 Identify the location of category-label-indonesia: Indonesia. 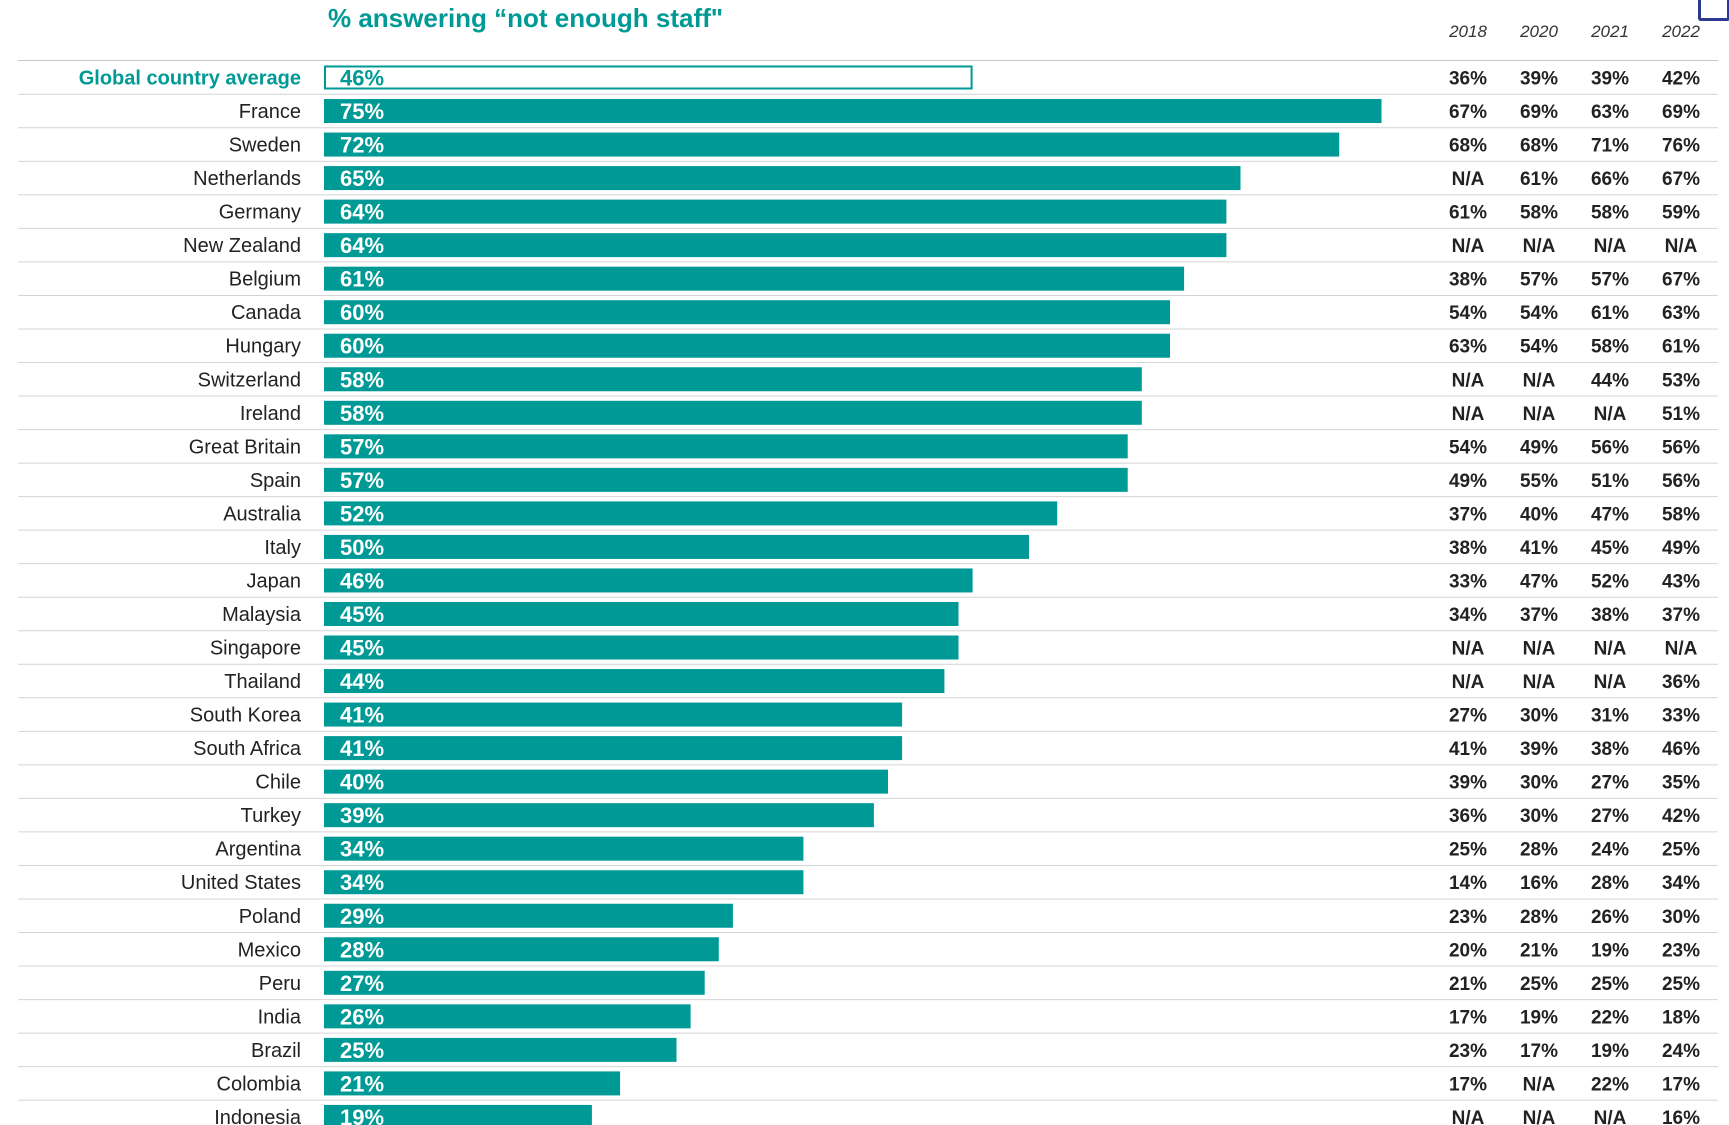
(258, 1116).